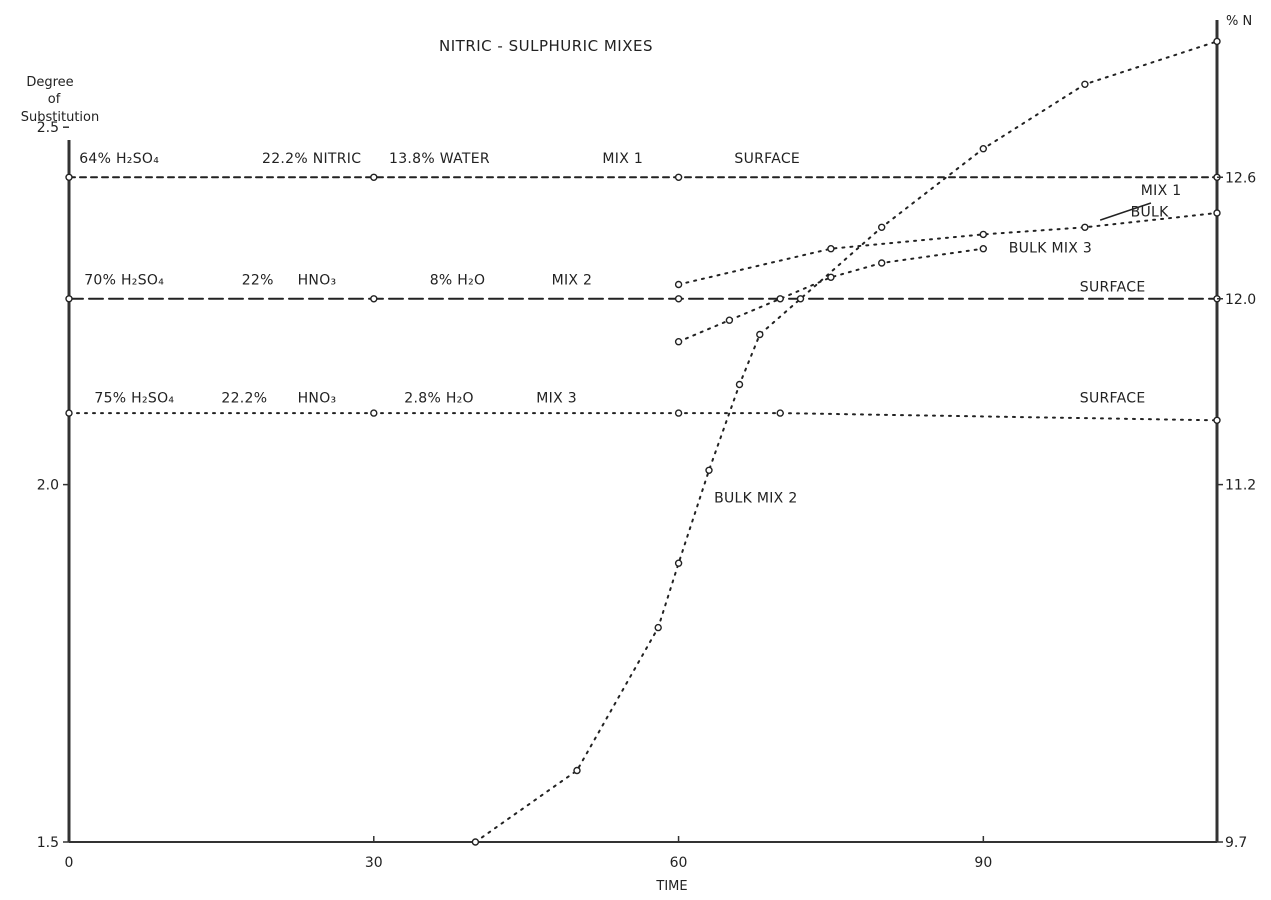 Image resolution: width=1271 pixels, height=900 pixels. What do you see at coordinates (119, 159) in the screenshot?
I see `annotation-label: 64% H₂SO₄` at bounding box center [119, 159].